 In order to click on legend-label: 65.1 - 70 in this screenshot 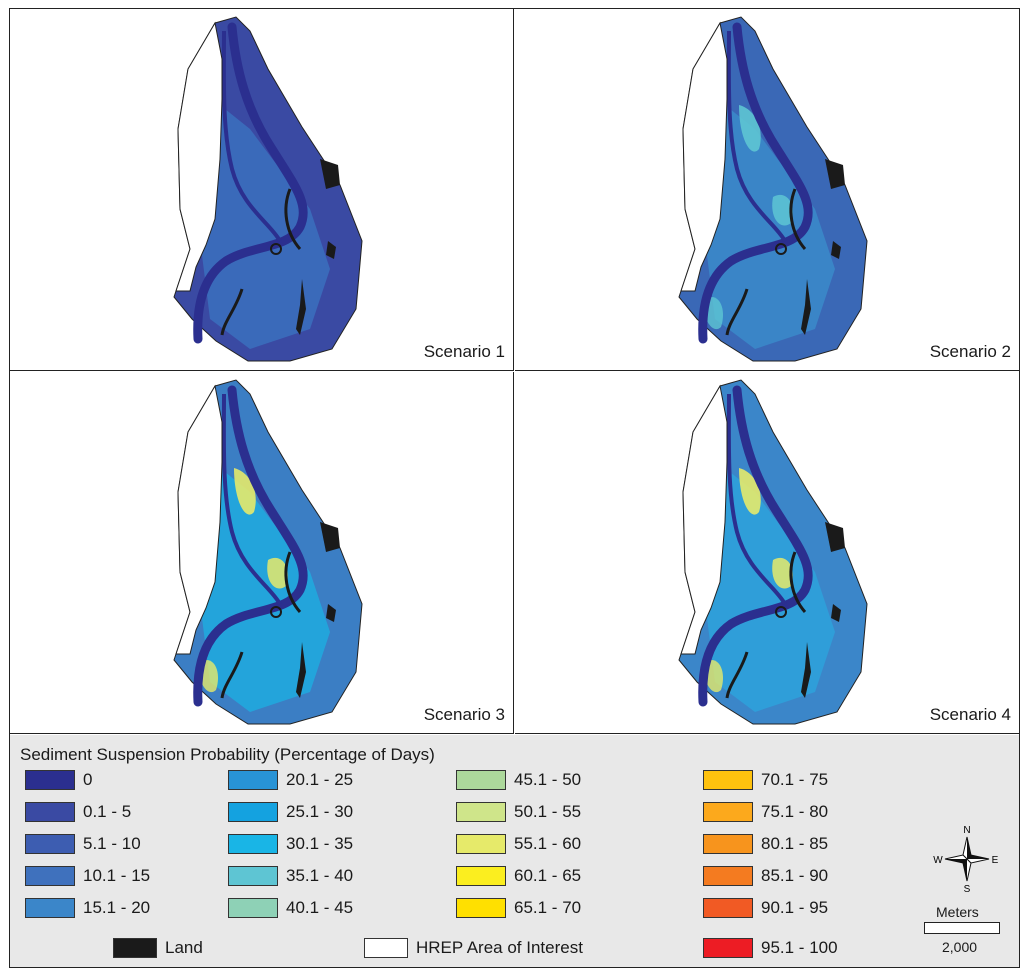, I will do `click(548, 907)`.